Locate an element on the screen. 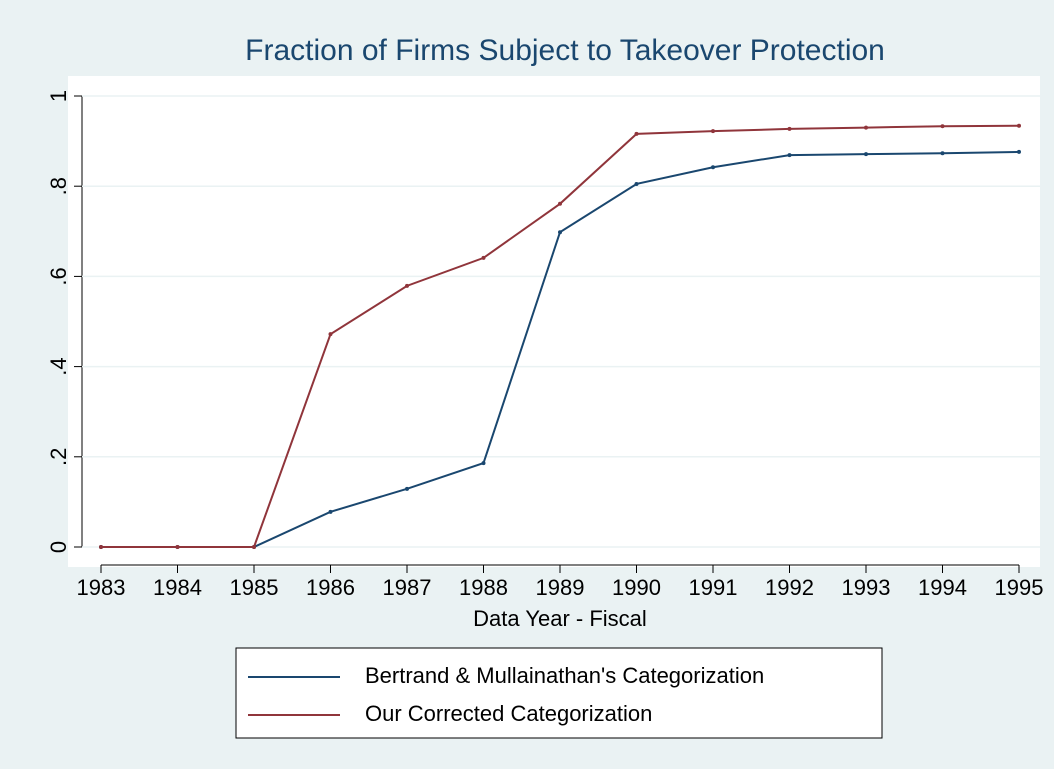 Image resolution: width=1054 pixels, height=769 pixels. x-axis-label: Data Year - Fiscal is located at coordinates (560, 618).